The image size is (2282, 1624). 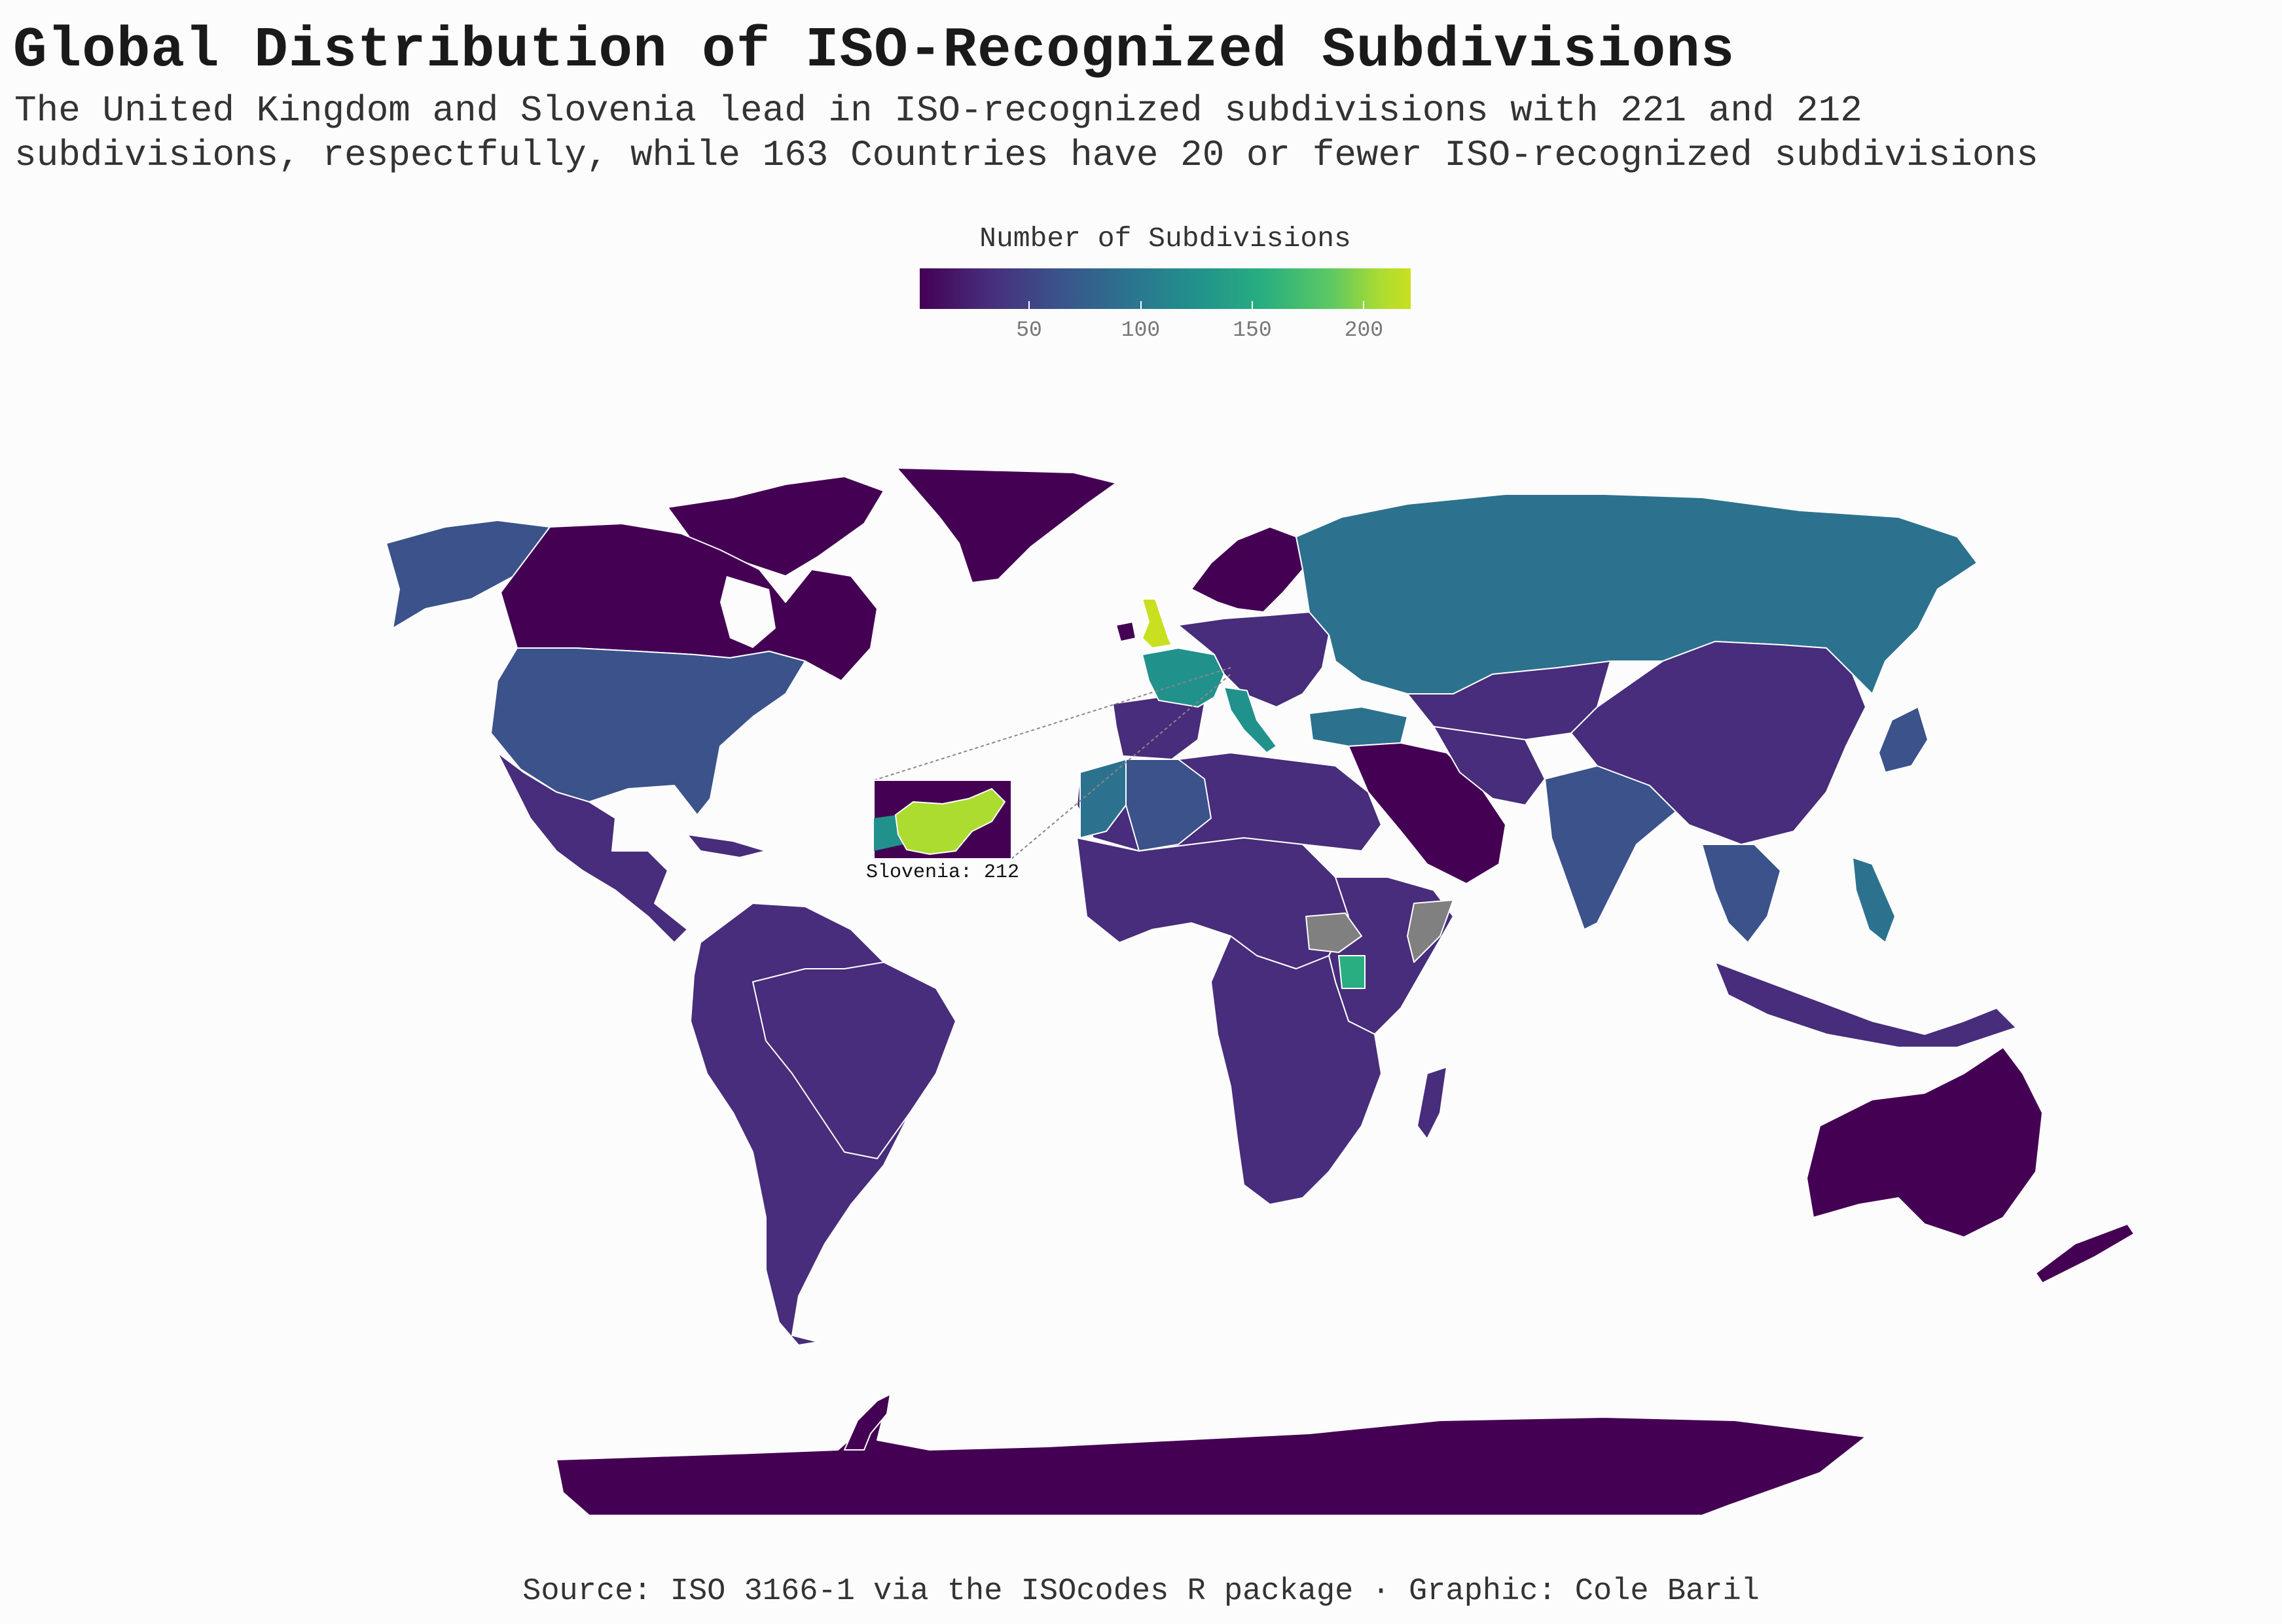 I want to click on inset-slovenia-shape, so click(x=950, y=821).